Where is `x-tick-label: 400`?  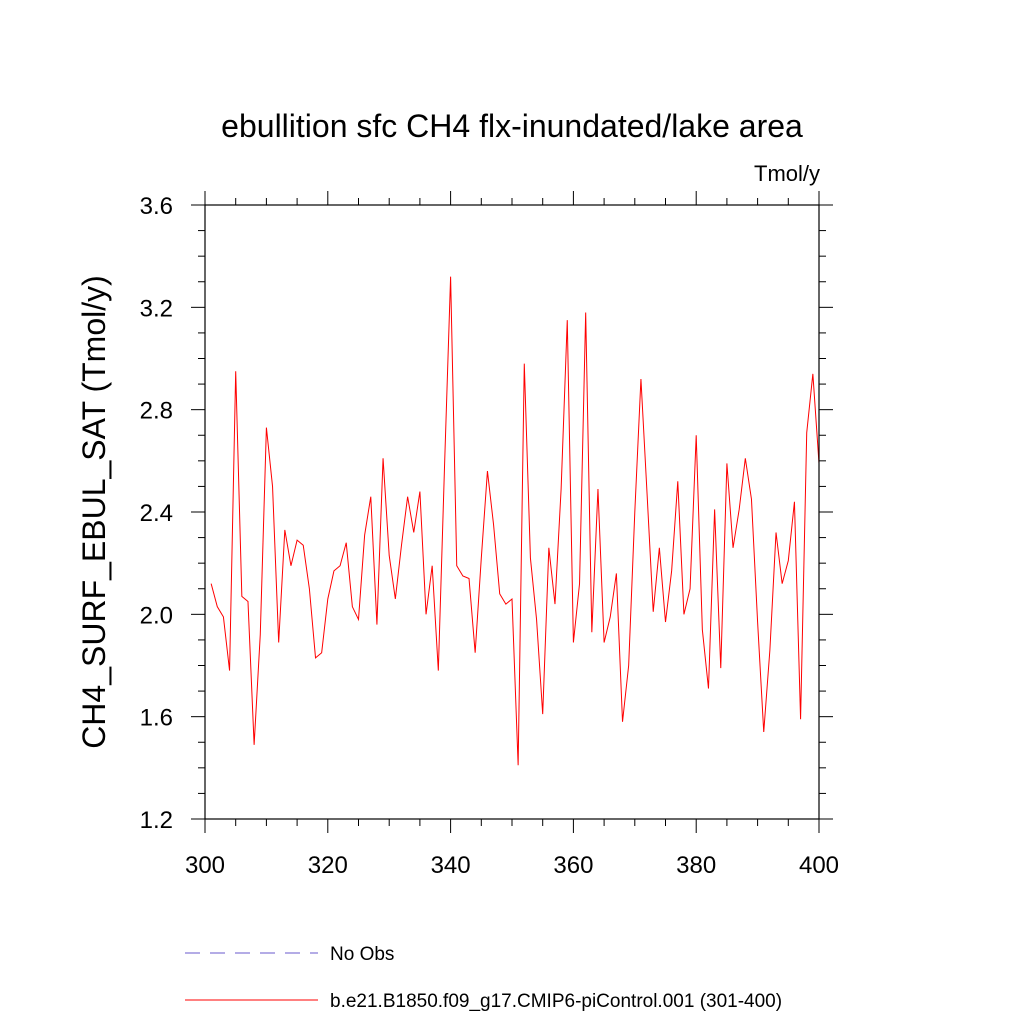 x-tick-label: 400 is located at coordinates (819, 865).